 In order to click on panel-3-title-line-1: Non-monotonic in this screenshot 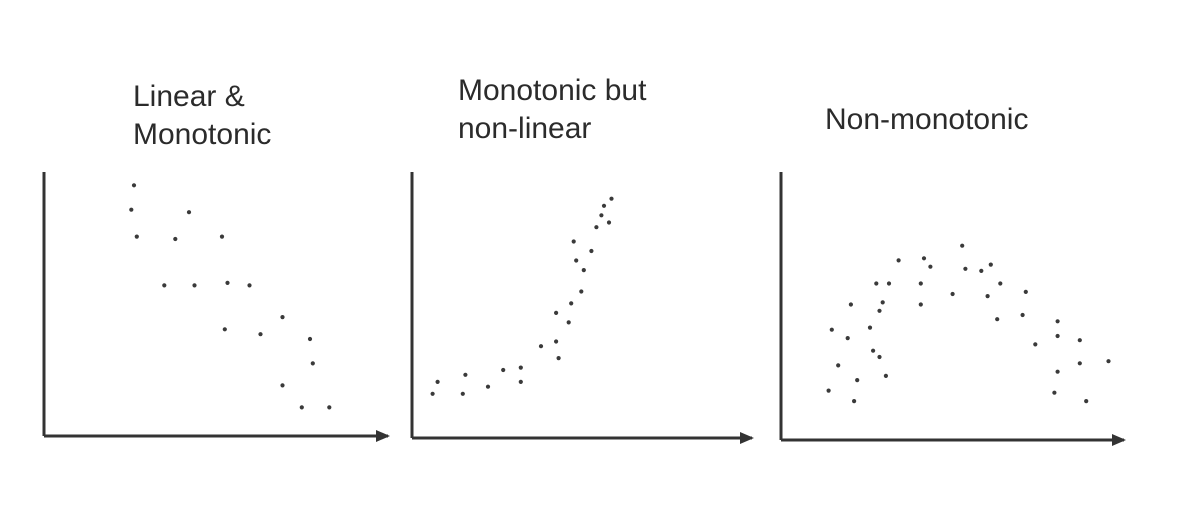, I will do `click(927, 119)`.